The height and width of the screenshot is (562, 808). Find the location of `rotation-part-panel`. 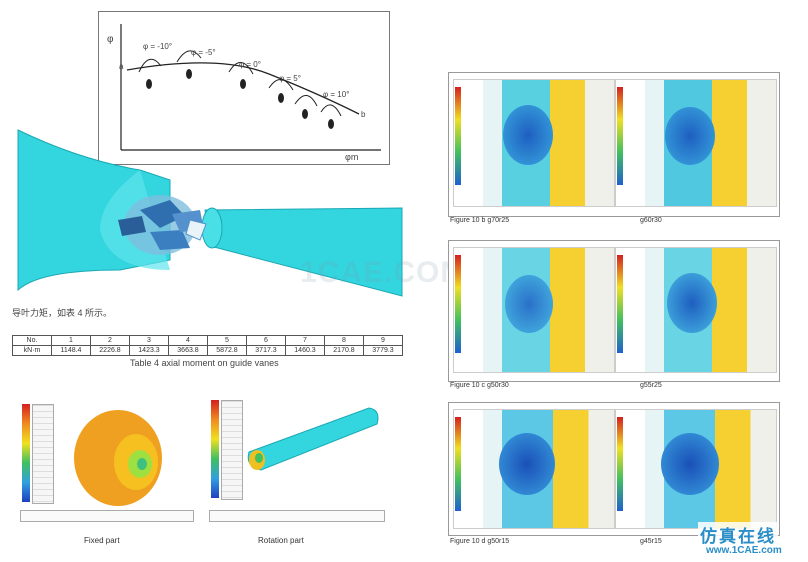

rotation-part-panel is located at coordinates (296, 462).